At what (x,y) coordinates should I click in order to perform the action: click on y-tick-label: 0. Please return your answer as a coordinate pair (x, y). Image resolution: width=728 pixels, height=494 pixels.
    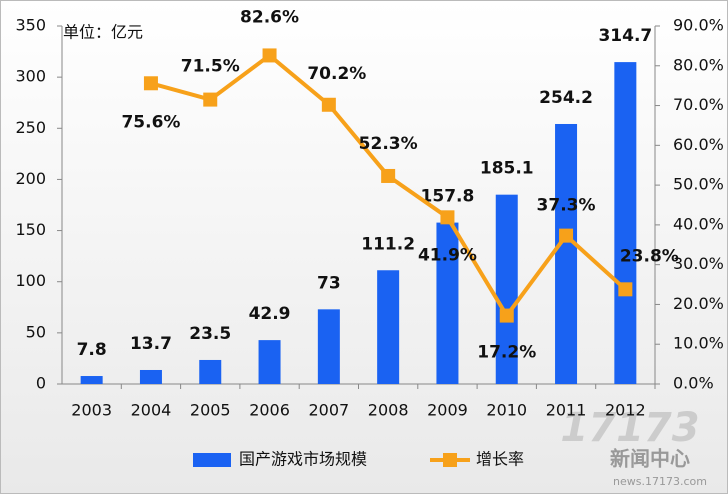
    Looking at the image, I should click on (41, 383).